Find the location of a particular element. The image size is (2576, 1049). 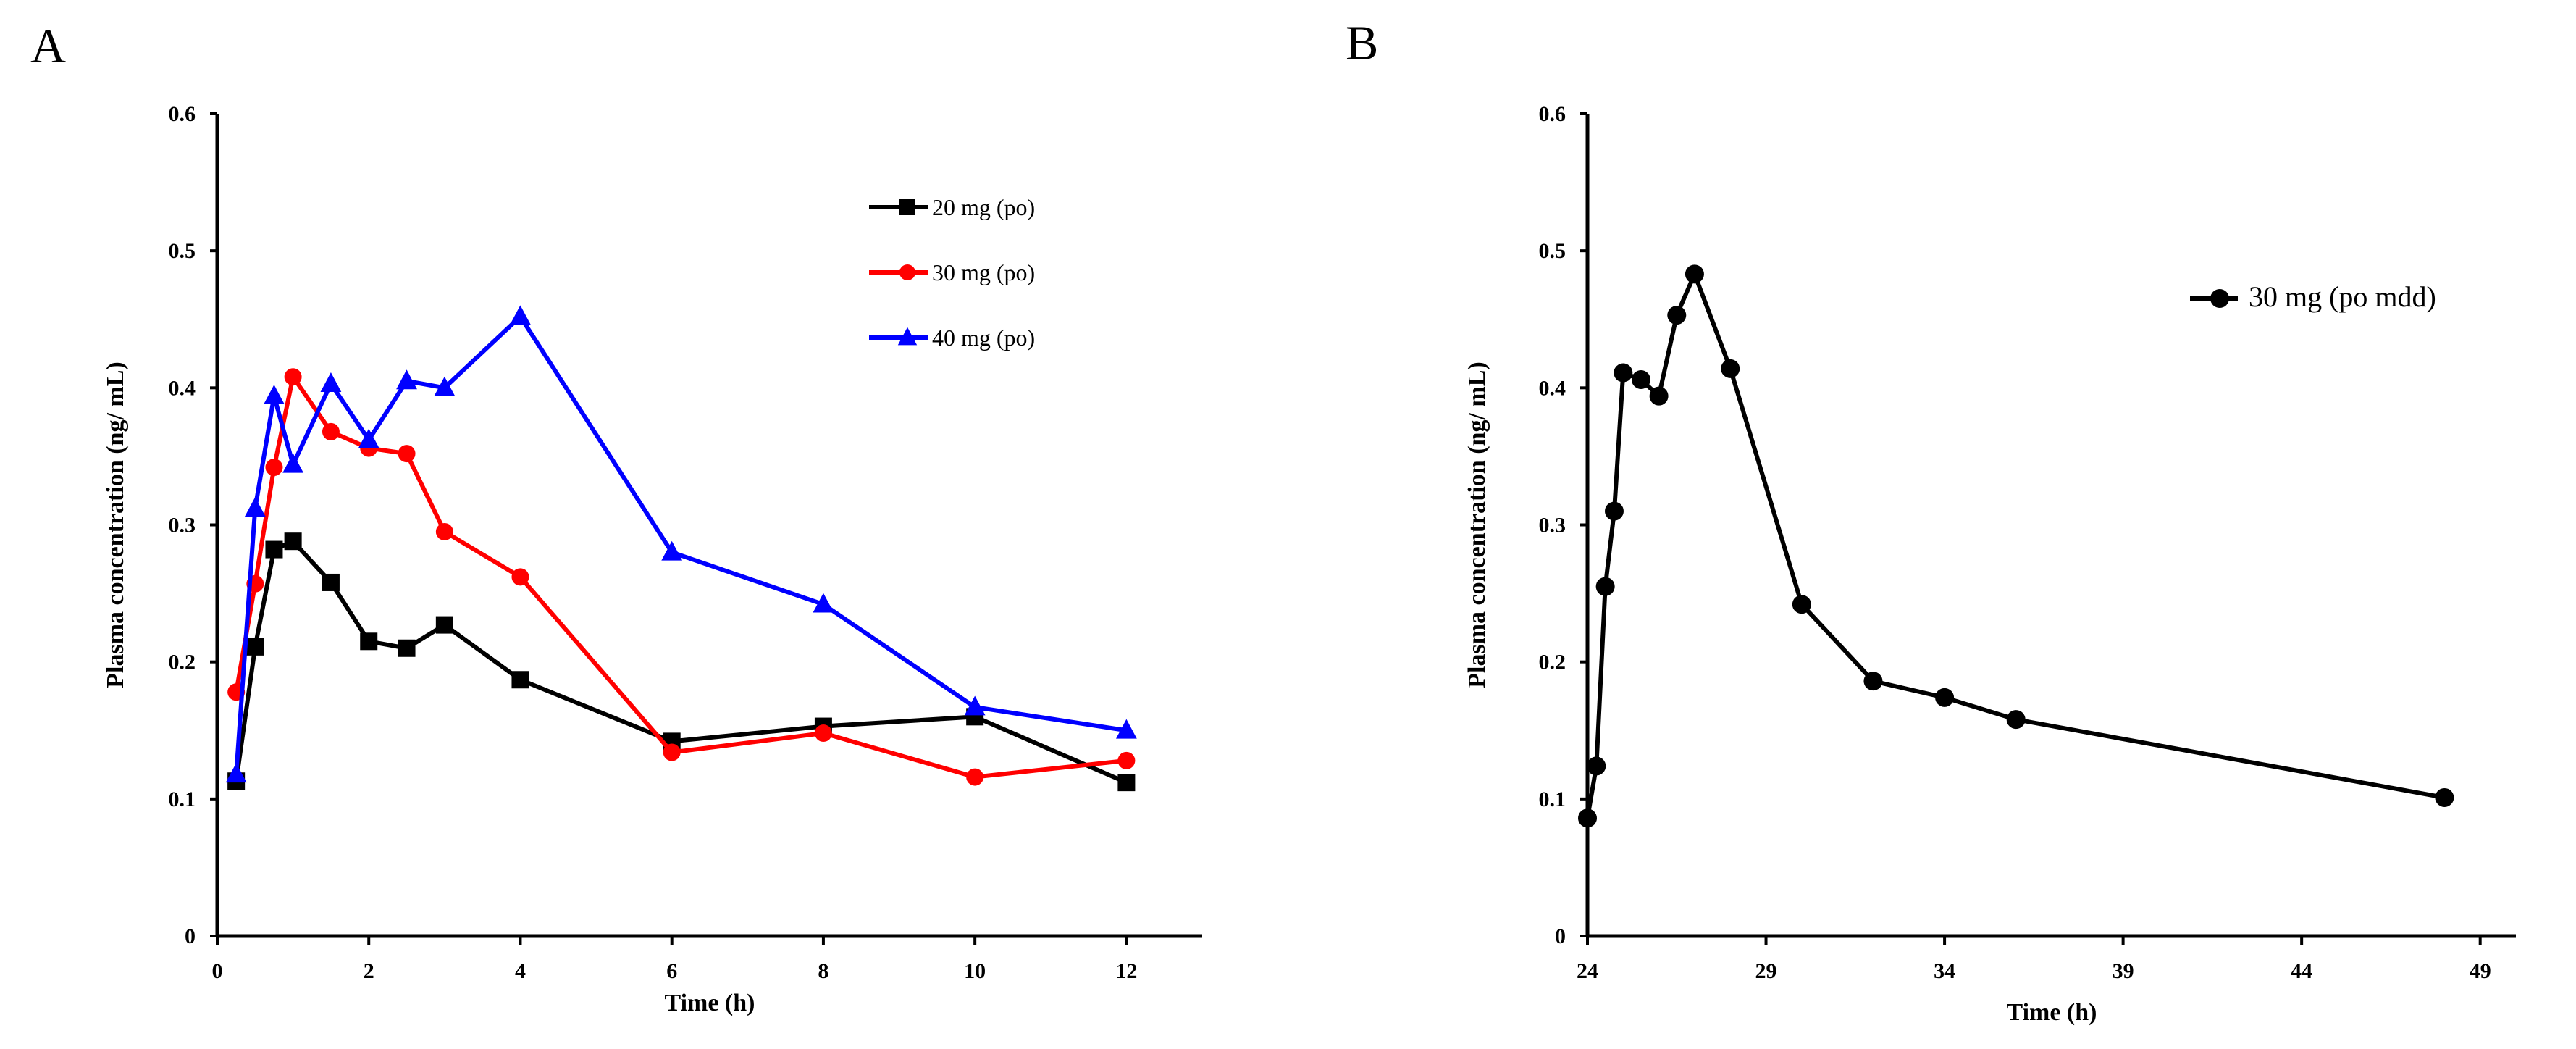

legend-label: 30 mg (po) is located at coordinates (983, 272).